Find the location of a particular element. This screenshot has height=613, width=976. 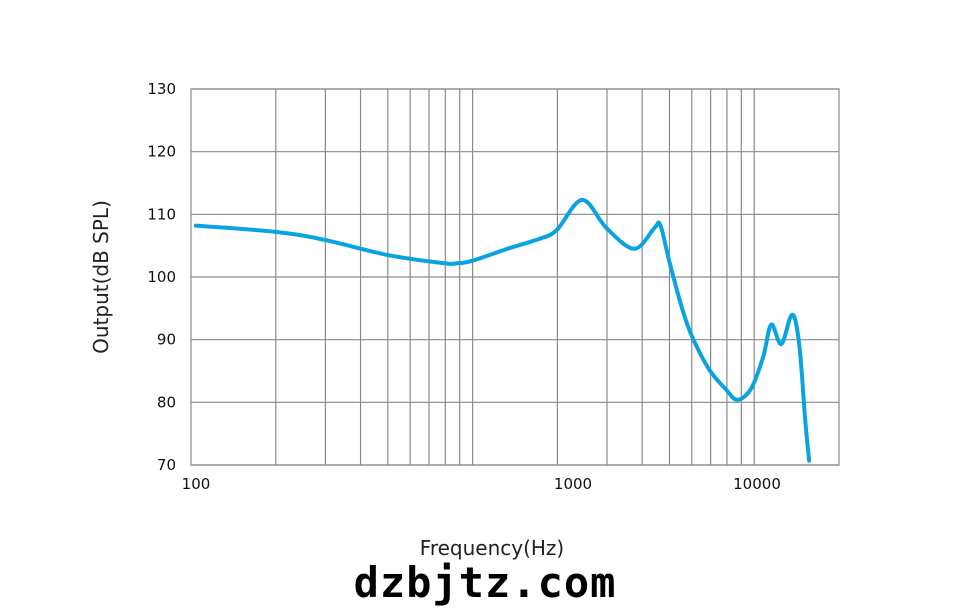

y-tick-label: 100 is located at coordinates (161, 277).